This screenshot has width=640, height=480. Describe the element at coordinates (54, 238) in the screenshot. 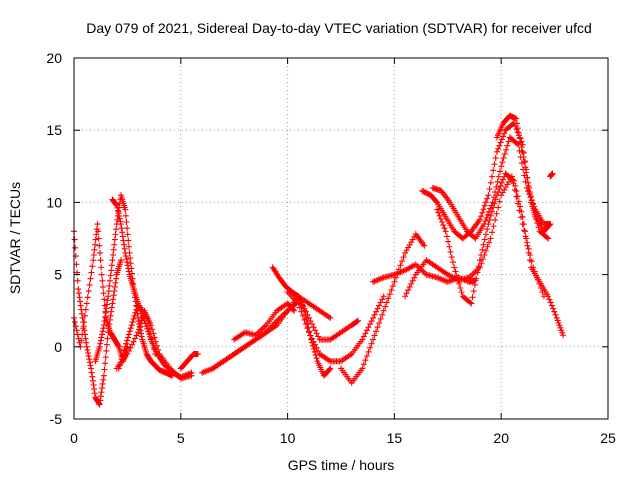

I see `y-tick-labels: -5 0 5 10 15 20` at that location.